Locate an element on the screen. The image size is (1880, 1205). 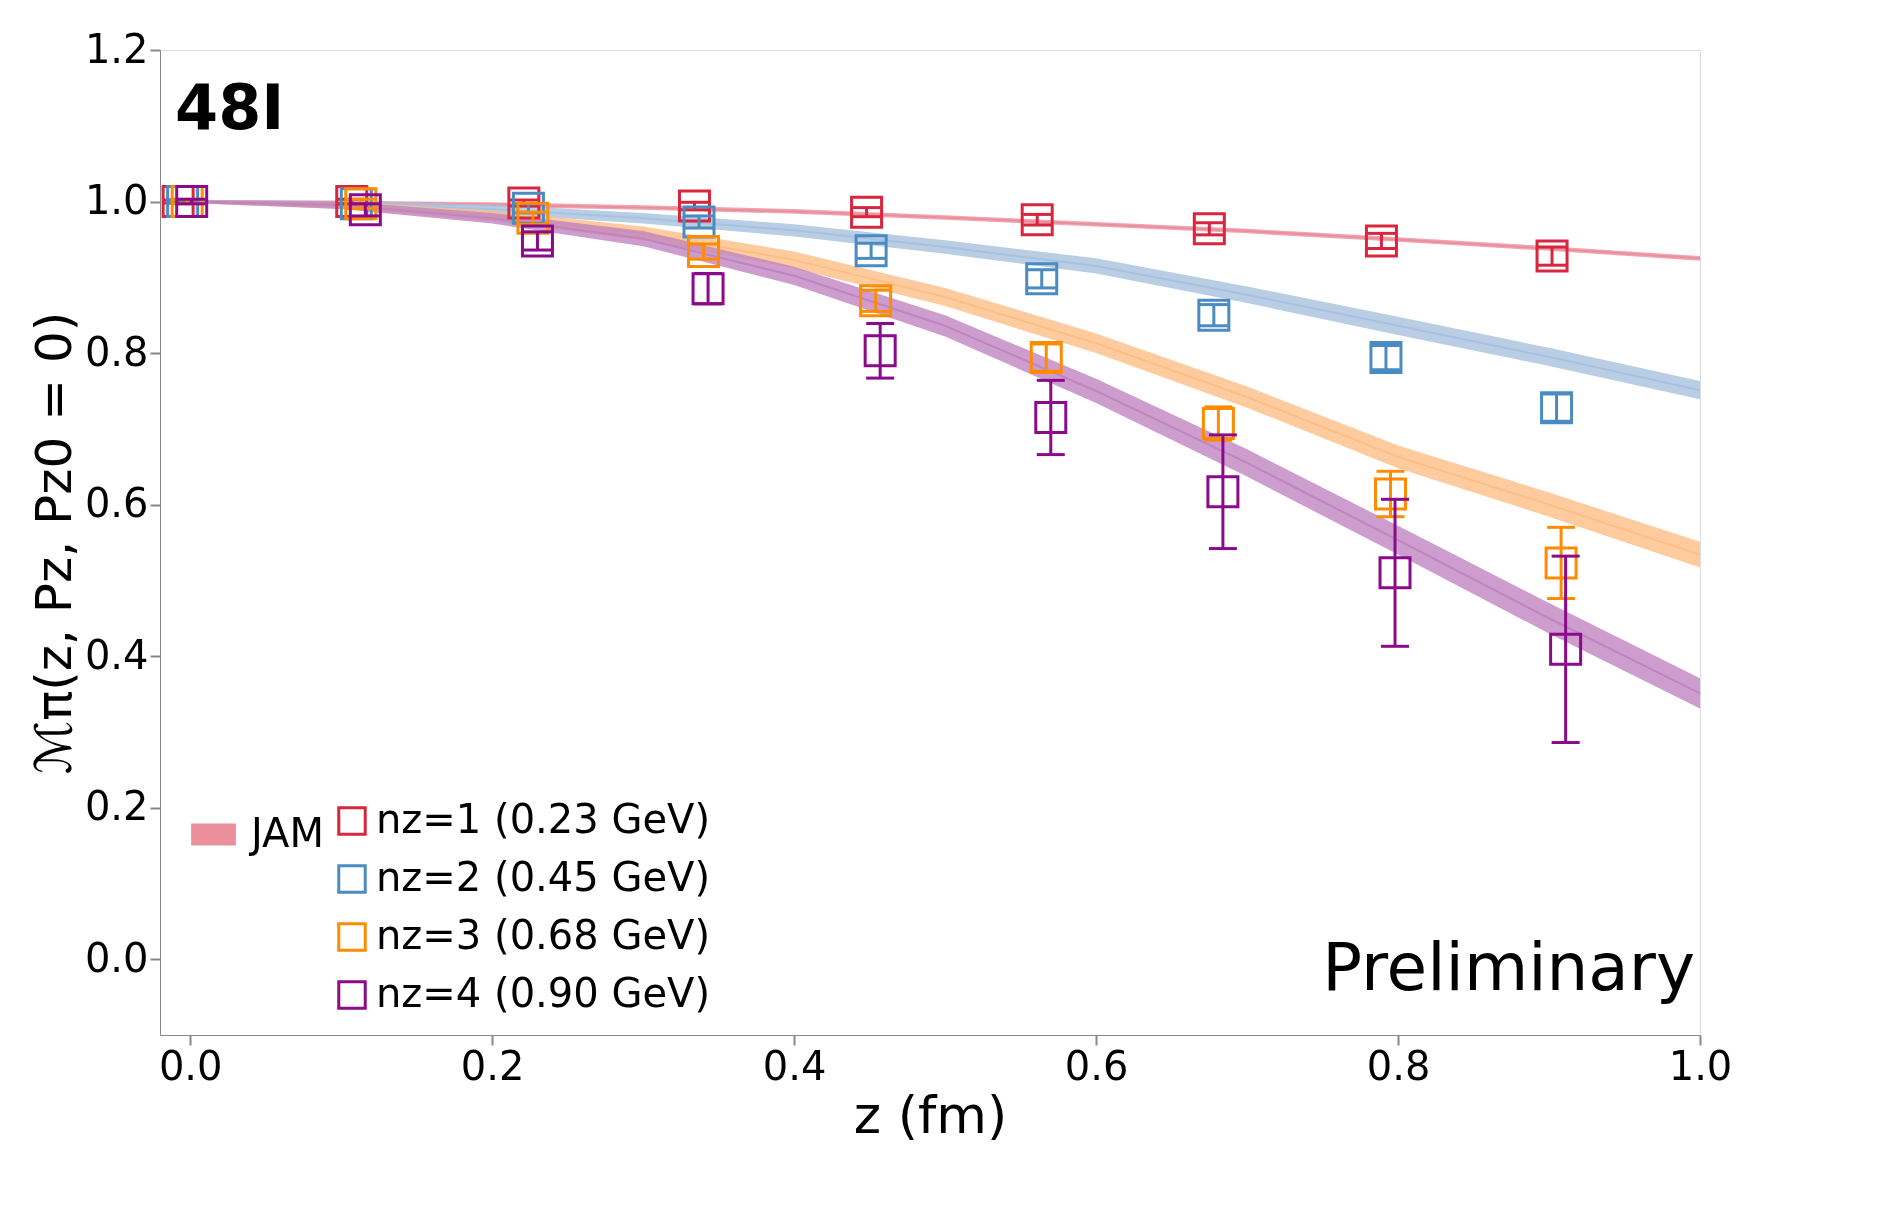
x-axis-title: z (fm) is located at coordinates (930, 1114).